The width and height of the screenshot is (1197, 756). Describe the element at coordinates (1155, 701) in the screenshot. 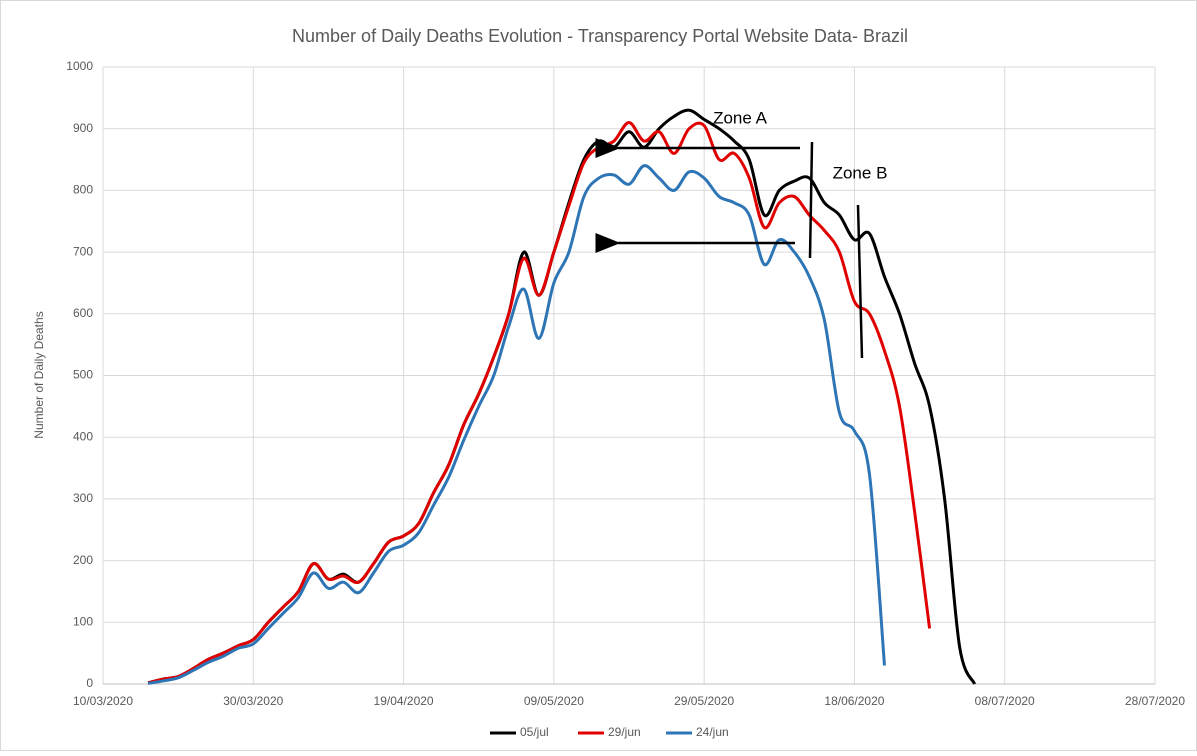

I see `x-tick-label: 28/07/2020` at that location.